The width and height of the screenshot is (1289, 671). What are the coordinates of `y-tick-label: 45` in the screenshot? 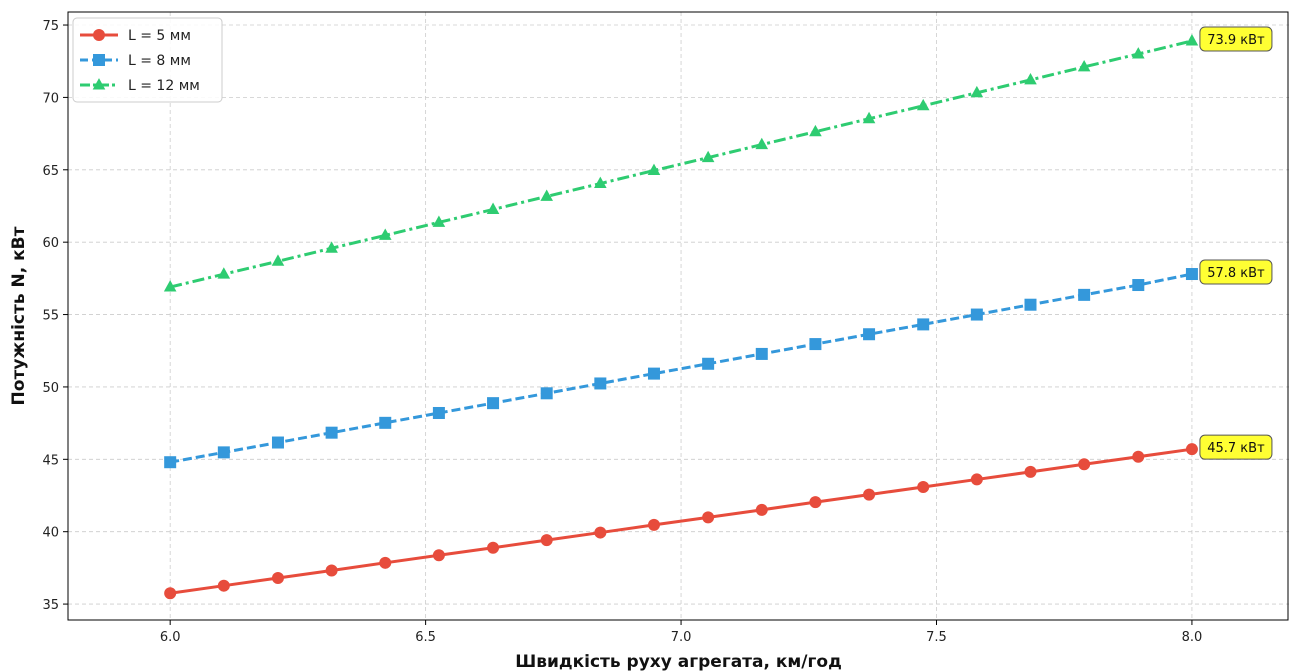 It's located at (50, 460).